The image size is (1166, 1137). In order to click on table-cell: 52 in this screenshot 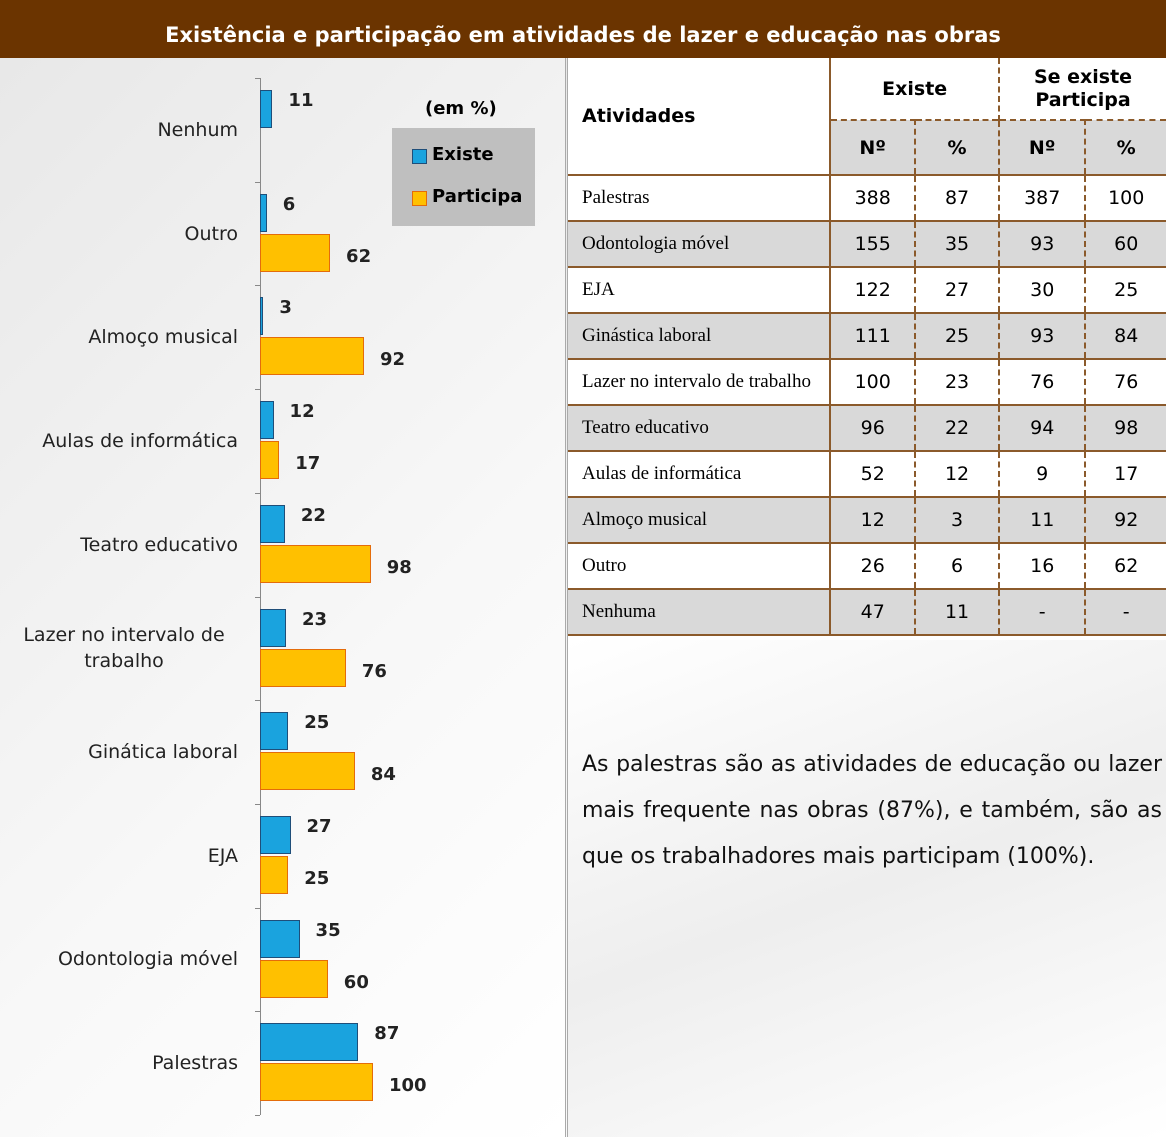, I will do `click(873, 474)`.